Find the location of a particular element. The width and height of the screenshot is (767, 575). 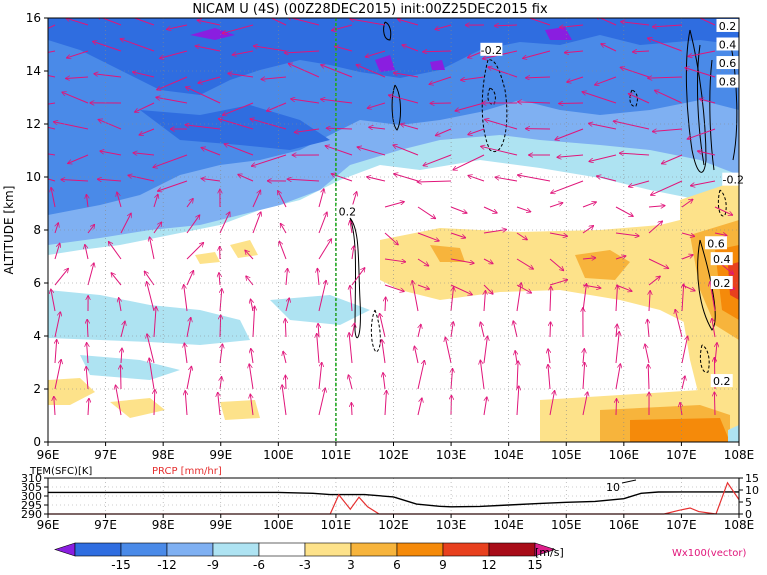

sfc-x-tick-label: 103E is located at coordinates (451, 525).